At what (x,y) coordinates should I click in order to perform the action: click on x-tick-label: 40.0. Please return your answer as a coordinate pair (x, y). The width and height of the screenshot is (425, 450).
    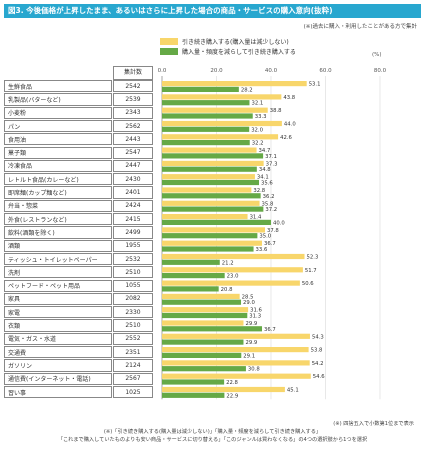
    Looking at the image, I should click on (271, 71).